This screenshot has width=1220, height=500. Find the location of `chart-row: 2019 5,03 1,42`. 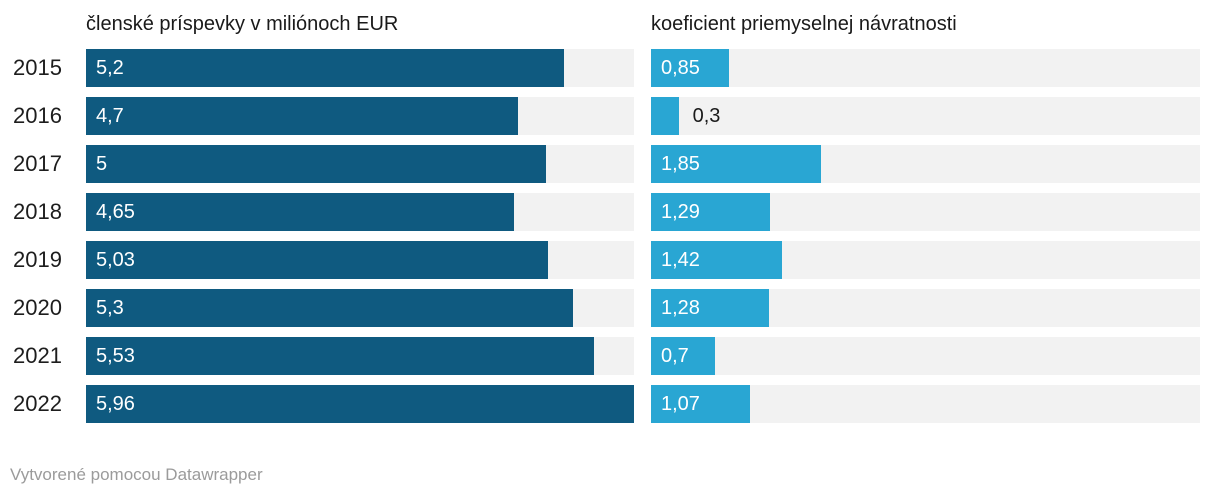

chart-row: 2019 5,03 1,42 is located at coordinates (600, 260).